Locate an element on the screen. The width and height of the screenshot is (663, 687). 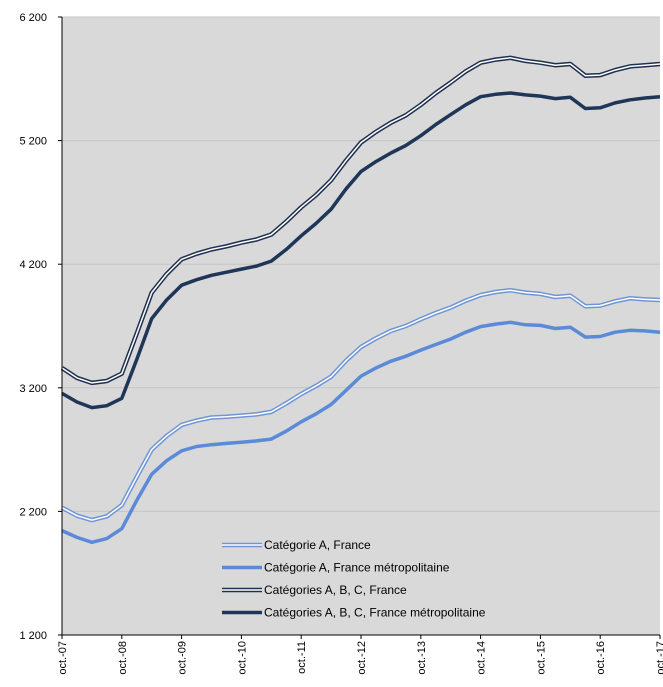
legend-label: Catégories A, B, C, France is located at coordinates (335, 590).